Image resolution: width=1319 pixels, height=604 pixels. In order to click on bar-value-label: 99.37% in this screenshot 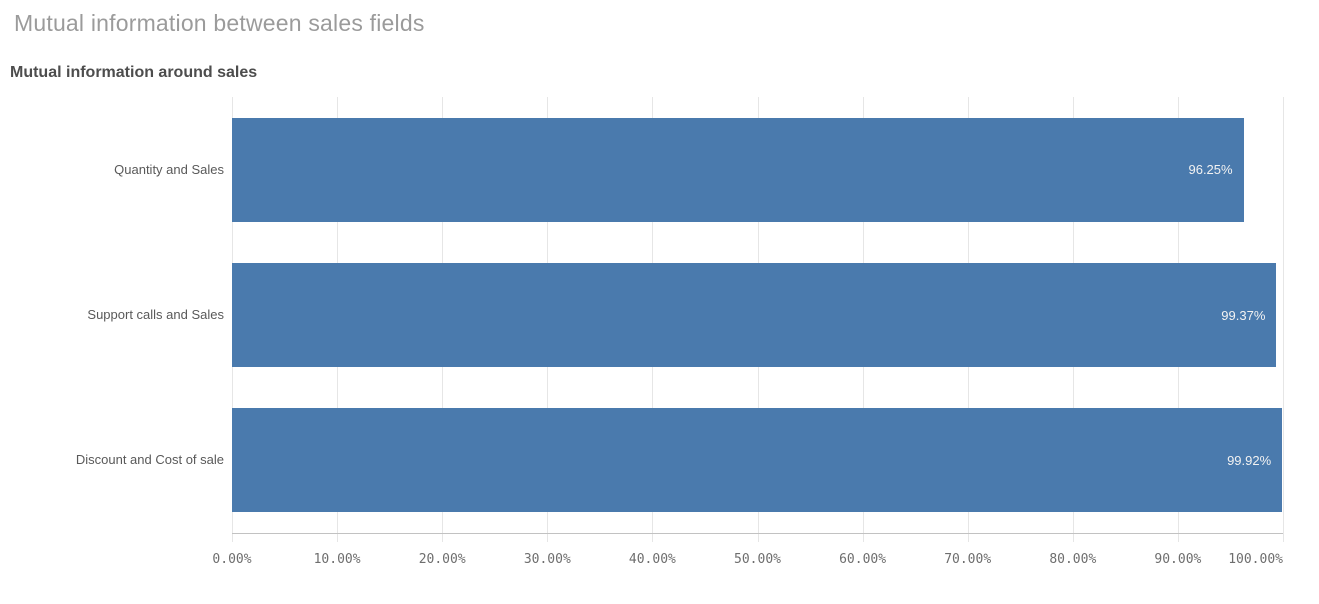, I will do `click(1243, 315)`.